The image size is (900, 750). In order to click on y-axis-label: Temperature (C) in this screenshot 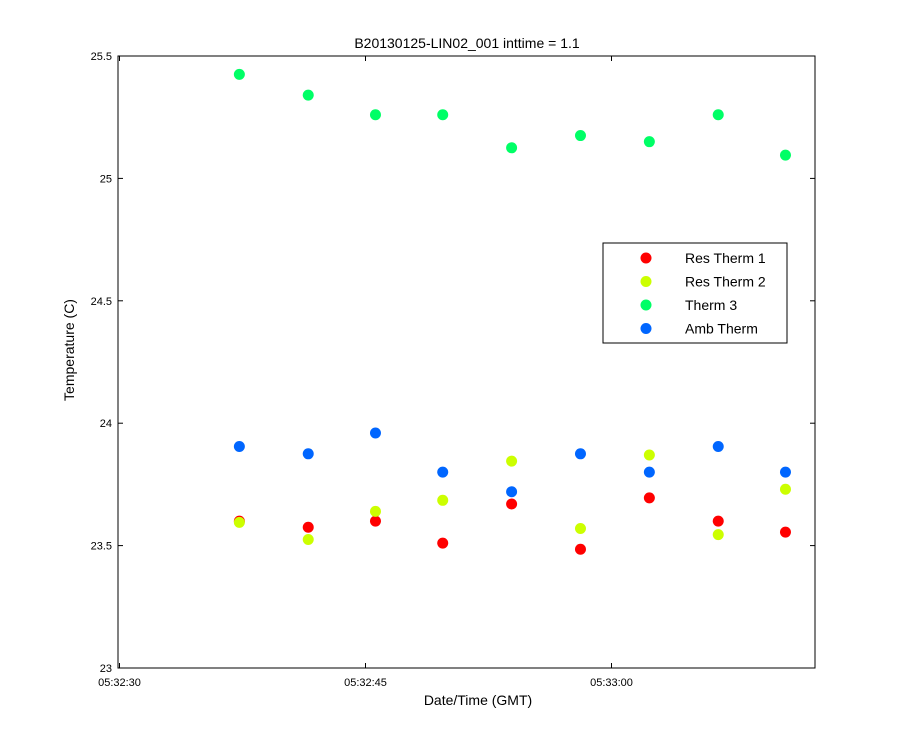, I will do `click(69, 350)`.